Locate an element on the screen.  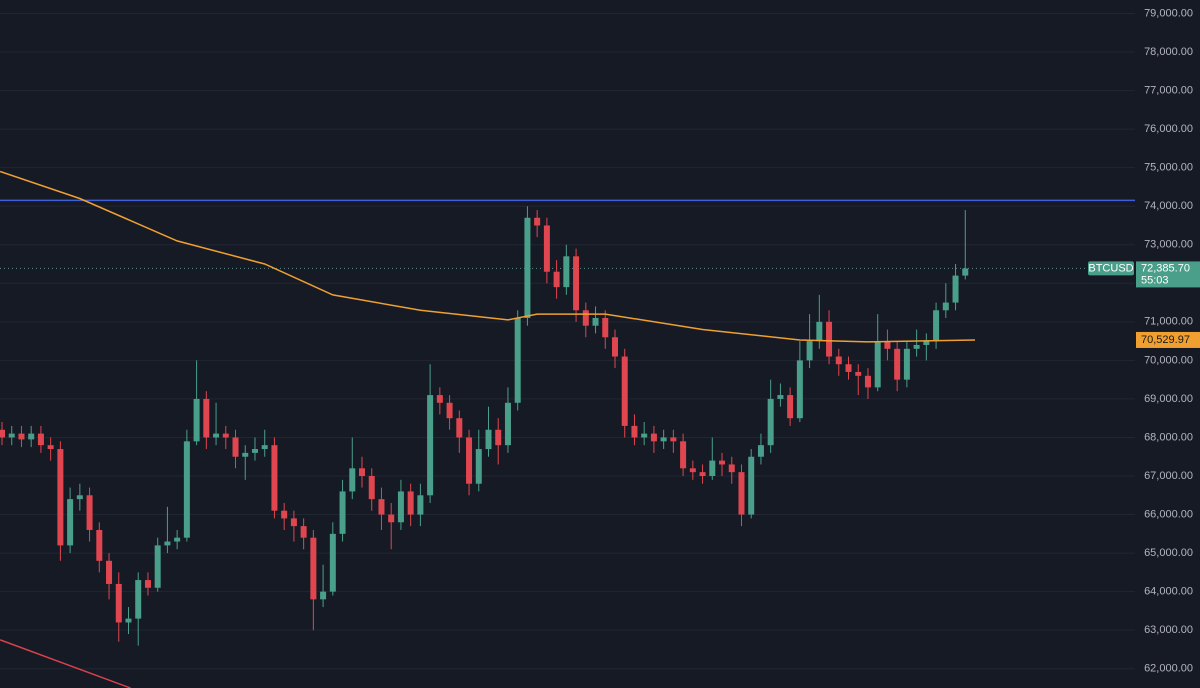
ma-label: 70,529.97 is located at coordinates (1165, 340).